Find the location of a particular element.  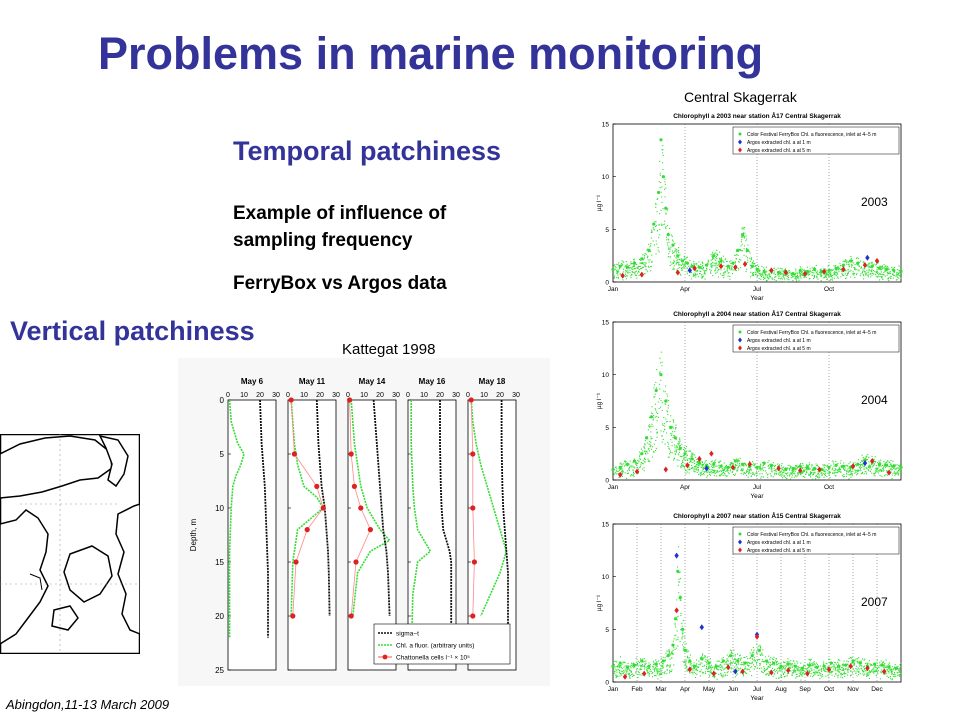

y-tick-label: 25 is located at coordinates (219, 670).